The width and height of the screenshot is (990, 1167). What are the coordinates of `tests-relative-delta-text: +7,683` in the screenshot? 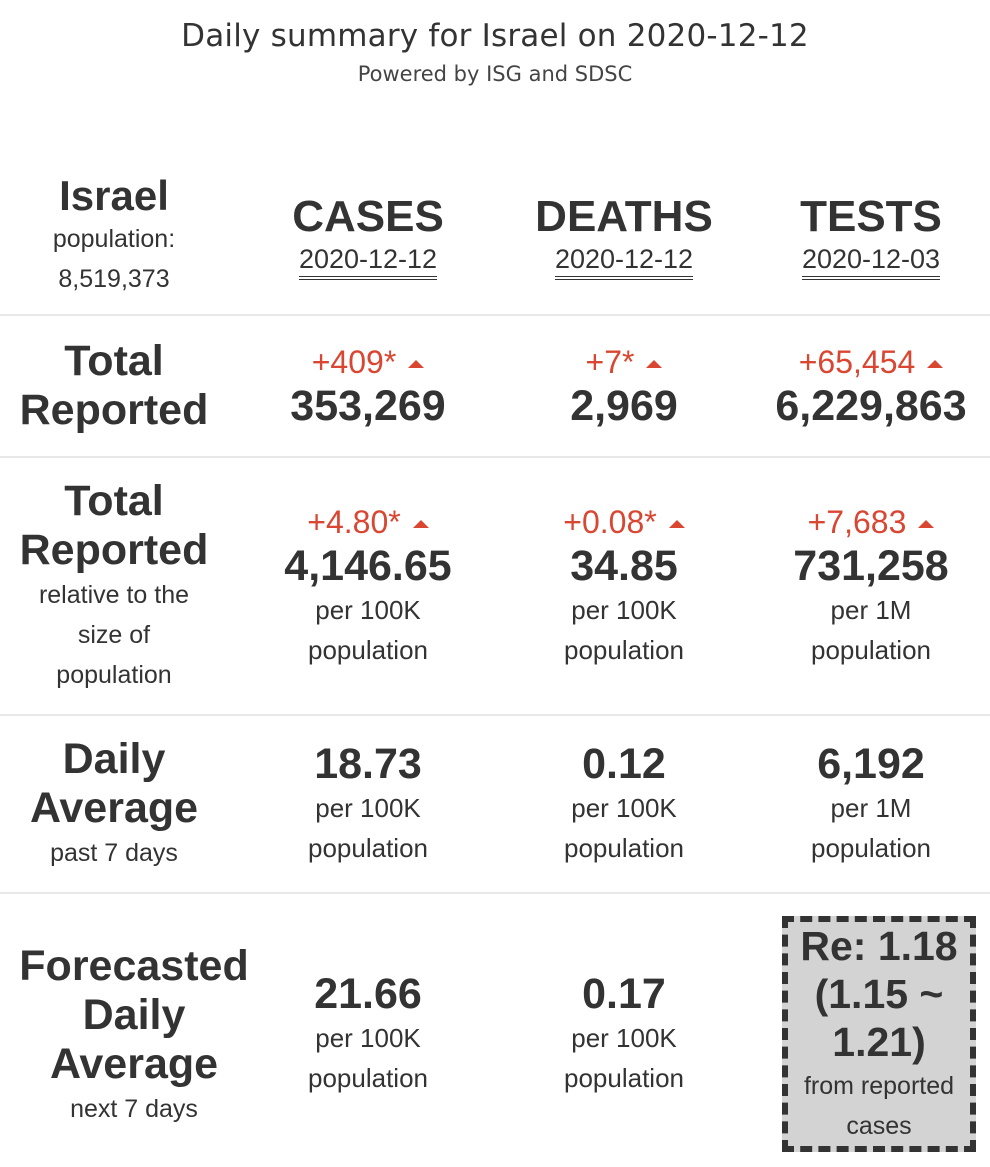 It's located at (857, 522).